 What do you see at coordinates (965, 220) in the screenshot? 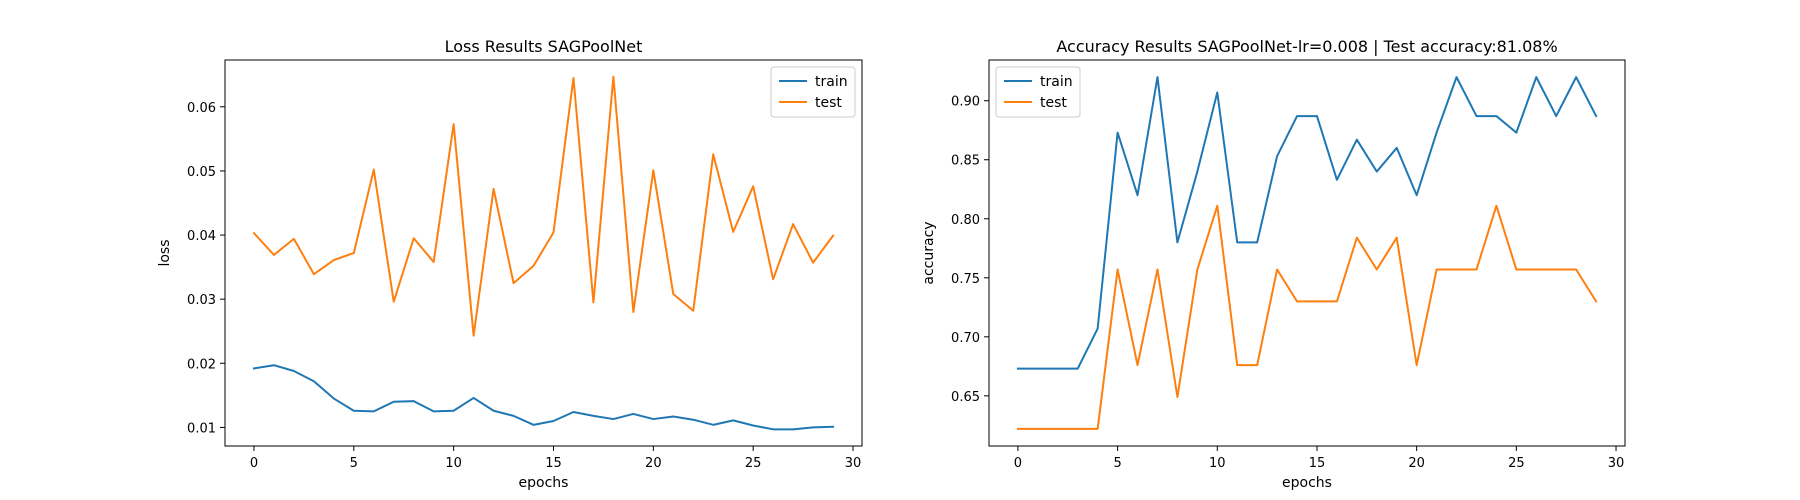
I see `y-tick-label: 0.80` at bounding box center [965, 220].